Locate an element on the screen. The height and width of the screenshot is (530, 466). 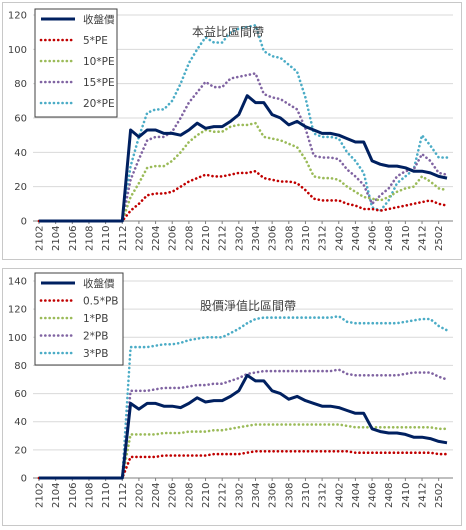
chart-title: 本益比區間帶 is located at coordinates (228, 32).